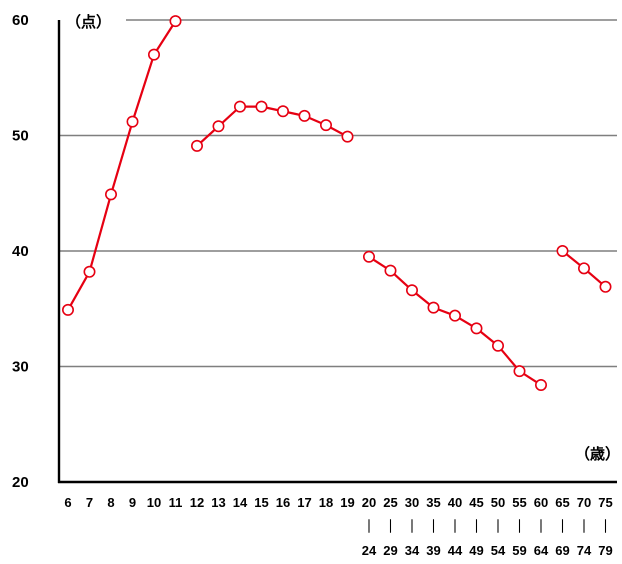  What do you see at coordinates (390, 502) in the screenshot?
I see `x-tick-label: 25` at bounding box center [390, 502].